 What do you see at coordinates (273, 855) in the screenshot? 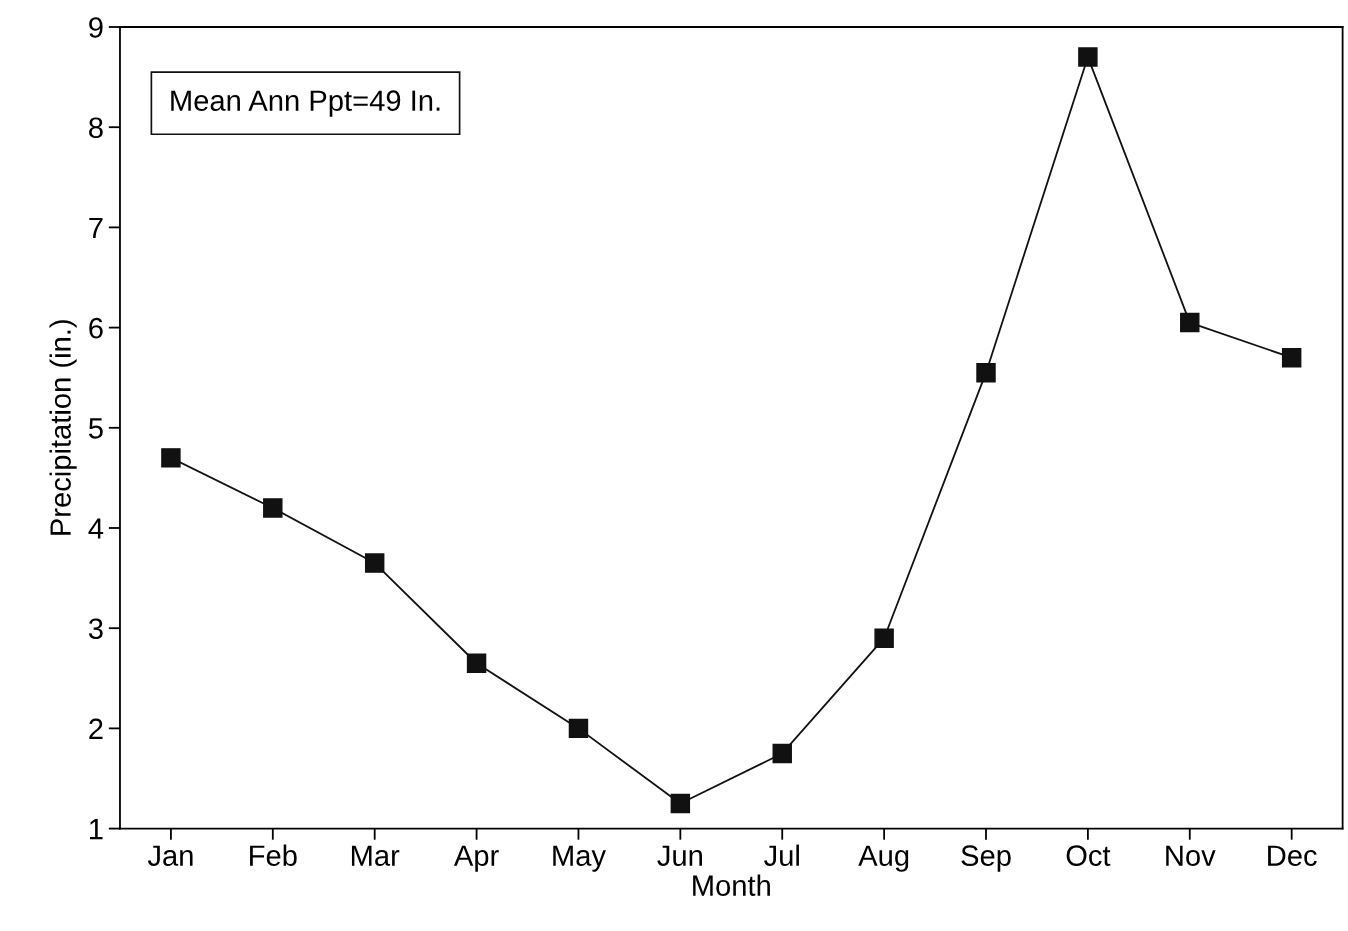
I see `x-tick-label: Feb` at bounding box center [273, 855].